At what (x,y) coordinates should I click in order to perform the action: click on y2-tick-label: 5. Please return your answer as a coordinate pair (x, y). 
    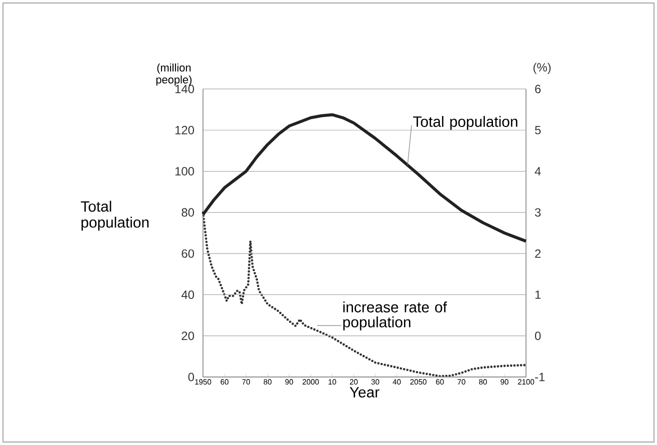
    Looking at the image, I should click on (538, 130).